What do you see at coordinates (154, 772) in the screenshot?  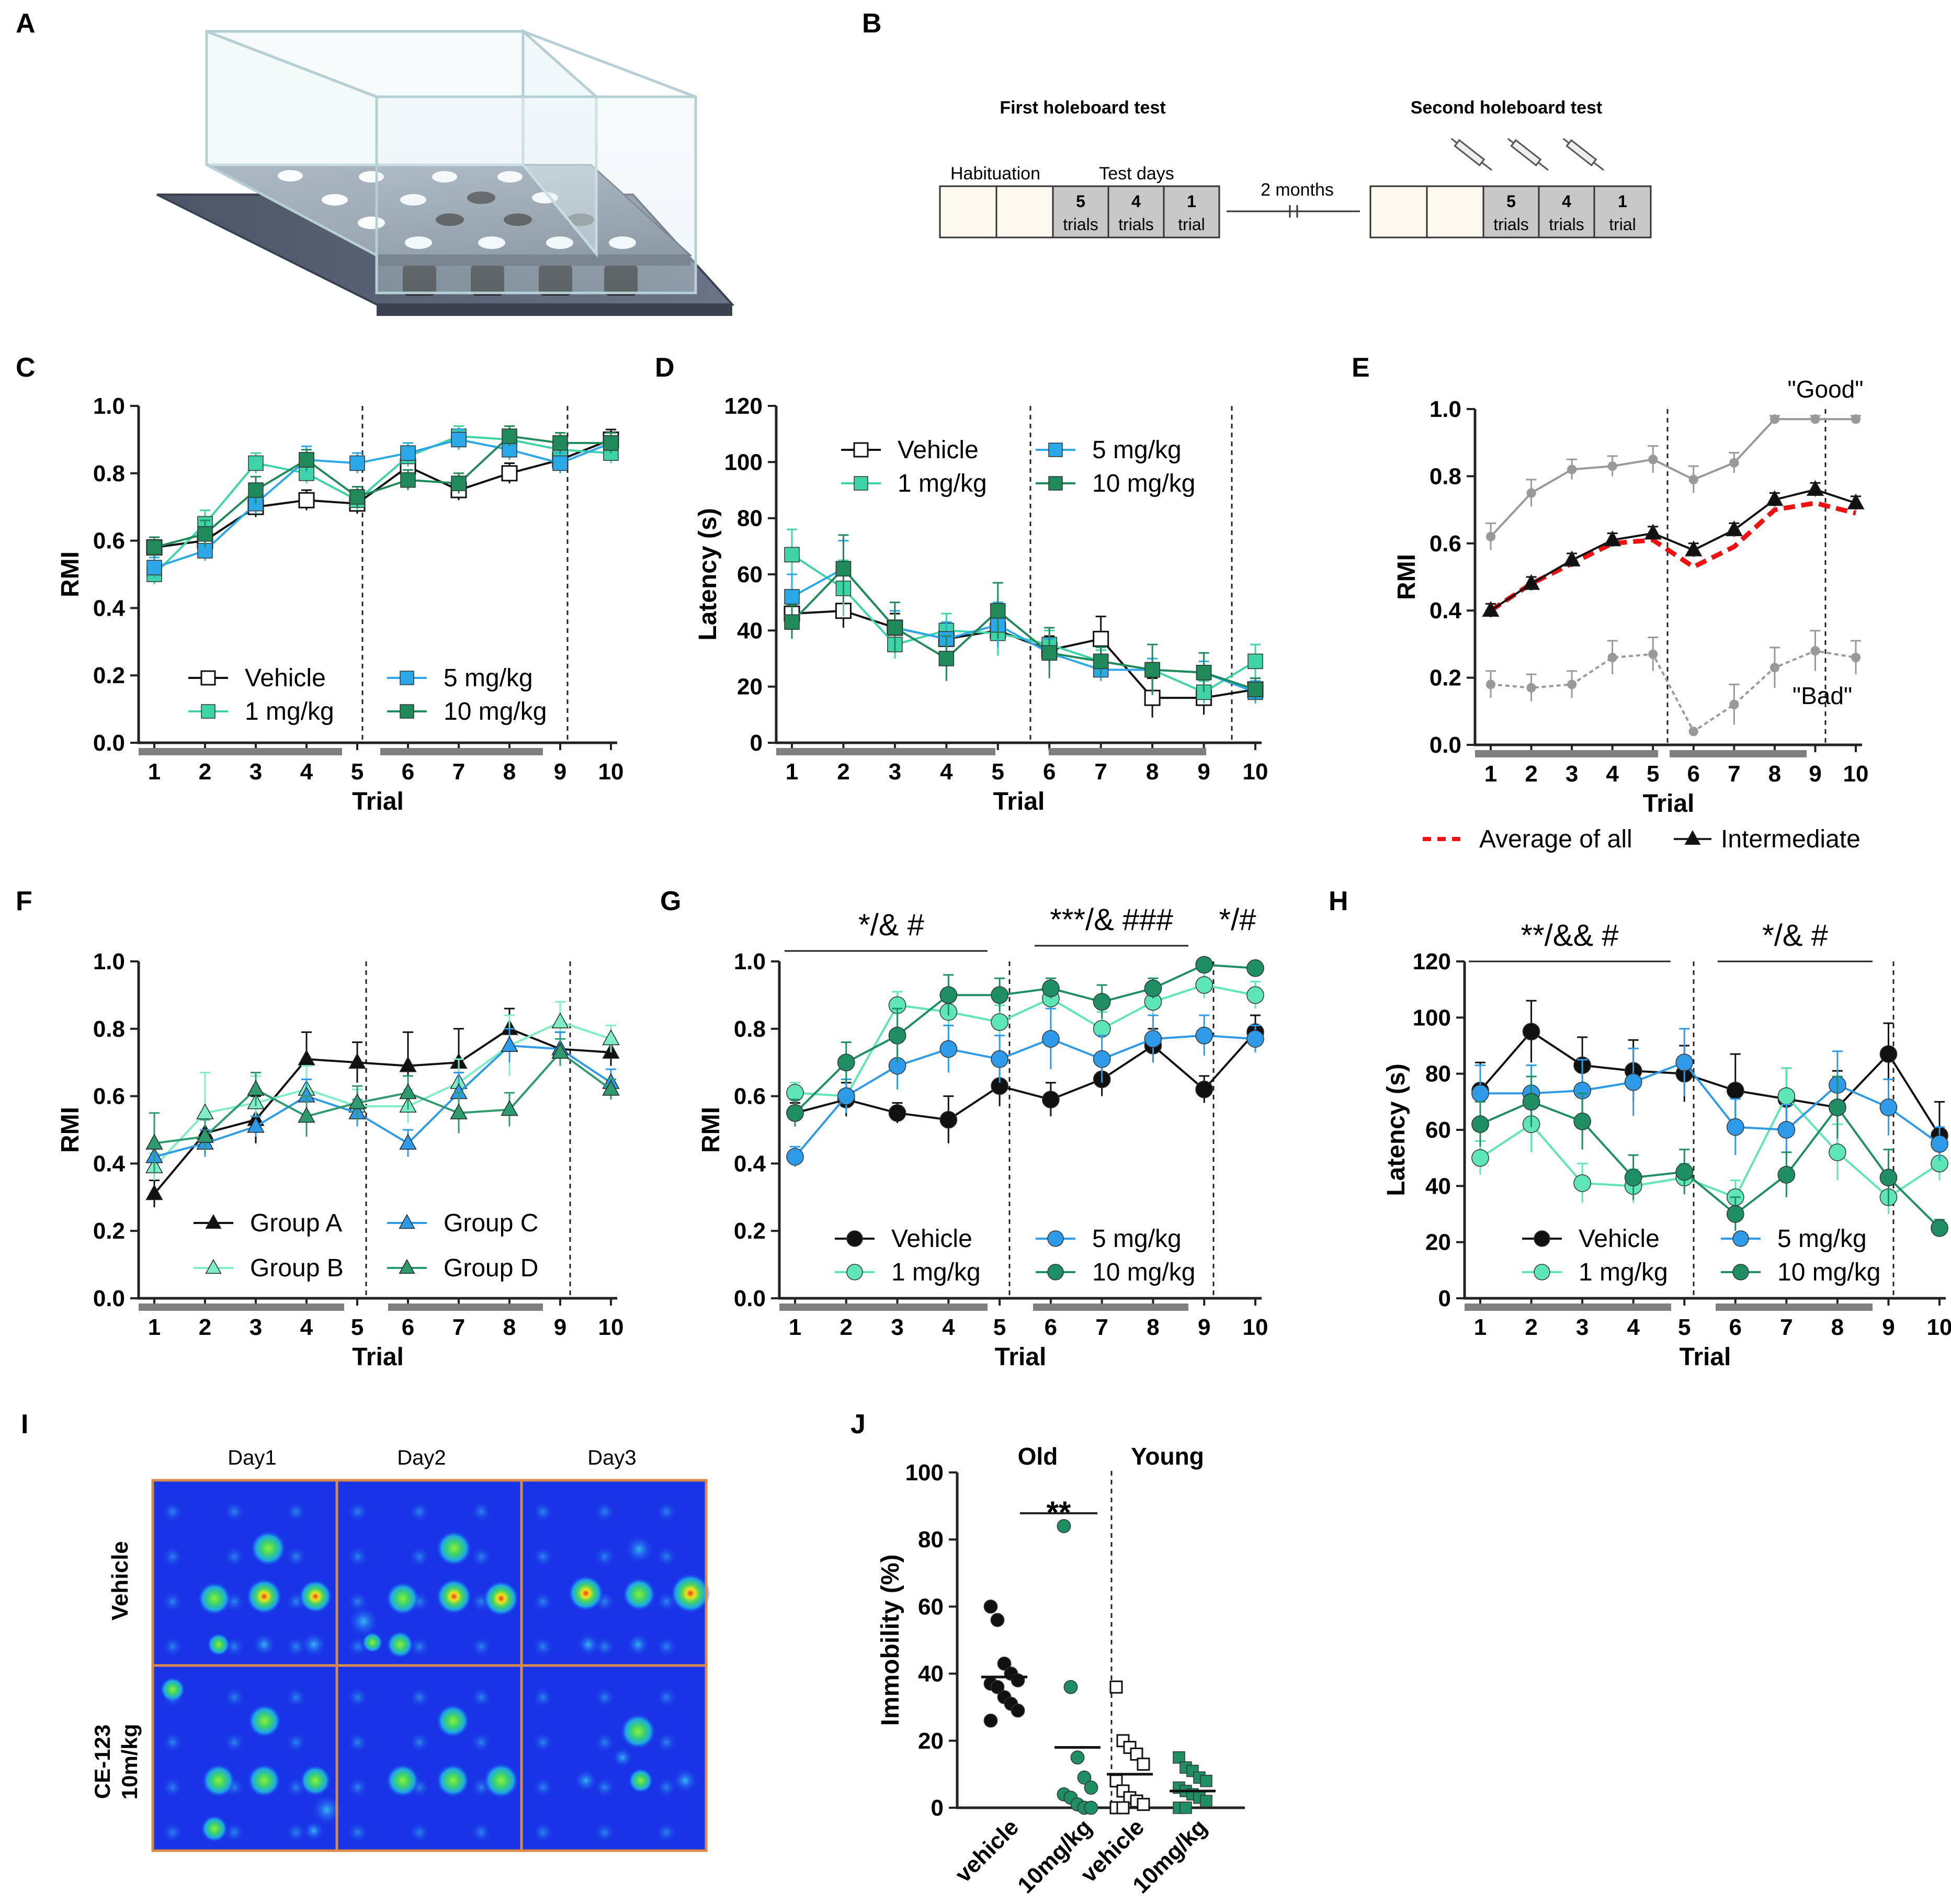 I see `x-tick-label: 1` at bounding box center [154, 772].